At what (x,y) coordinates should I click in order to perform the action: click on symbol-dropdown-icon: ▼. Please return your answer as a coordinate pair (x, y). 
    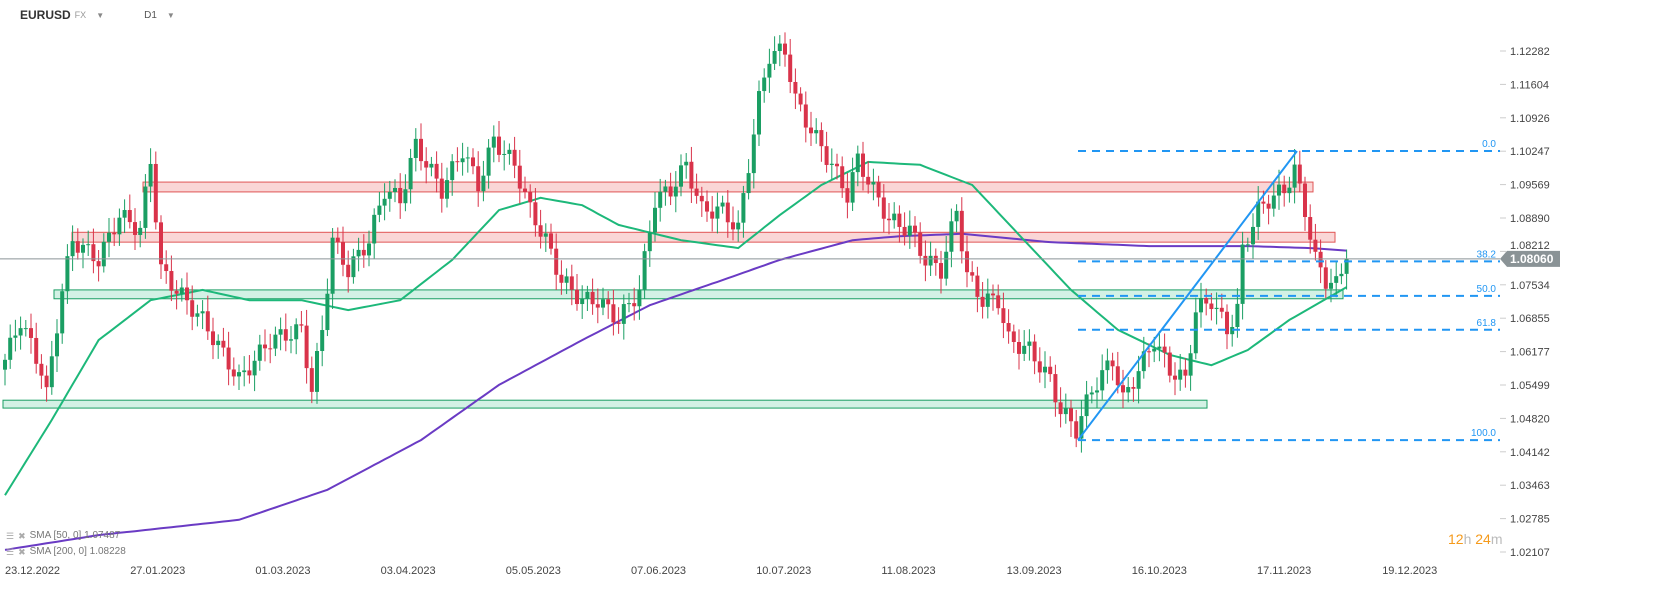
    Looking at the image, I should click on (100, 15).